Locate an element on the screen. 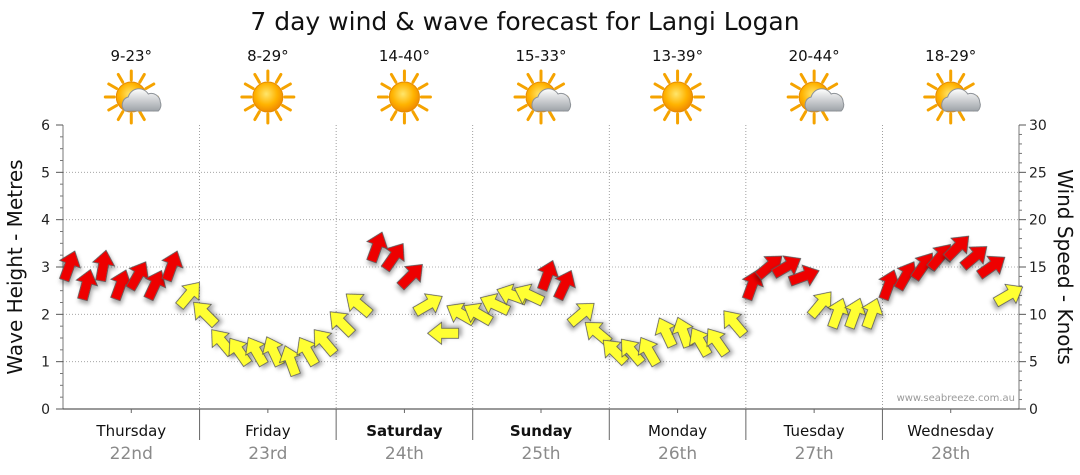 Image resolution: width=1080 pixels, height=475 pixels. right-tick-label: 25 is located at coordinates (1038, 173).